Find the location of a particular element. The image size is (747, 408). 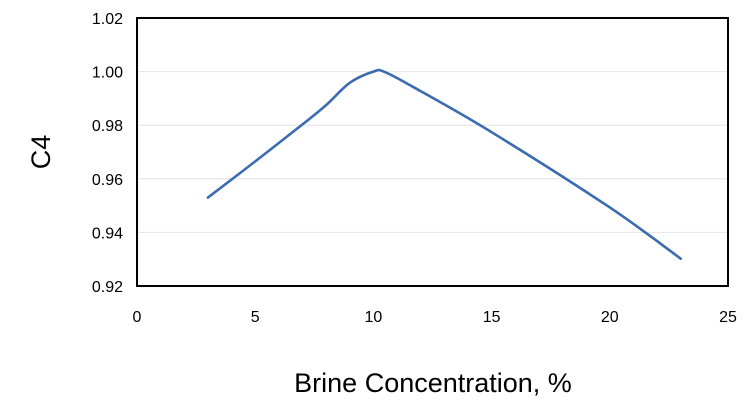

y-tick-label: 0.98 is located at coordinates (107, 126).